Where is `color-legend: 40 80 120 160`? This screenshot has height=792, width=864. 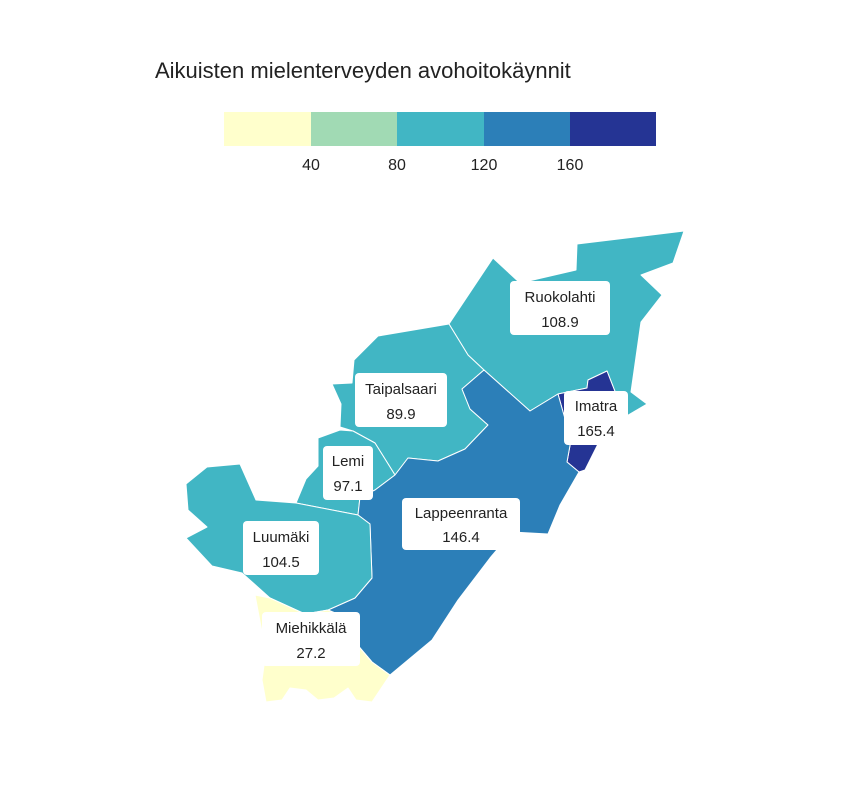 color-legend: 40 80 120 160 is located at coordinates (440, 143).